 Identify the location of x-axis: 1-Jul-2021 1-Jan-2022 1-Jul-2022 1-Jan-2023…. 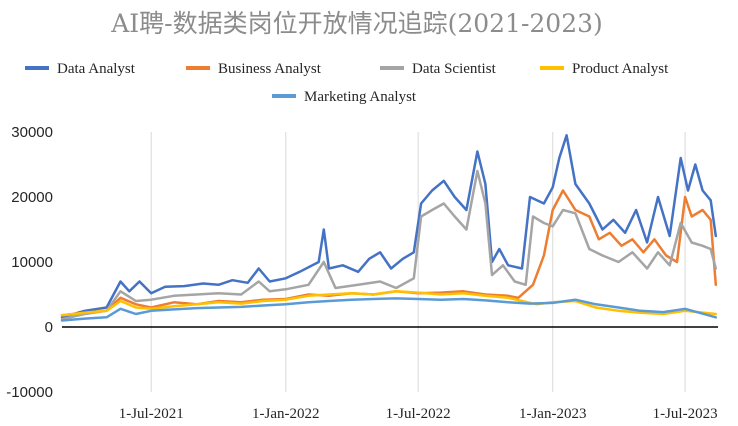
(418, 414).